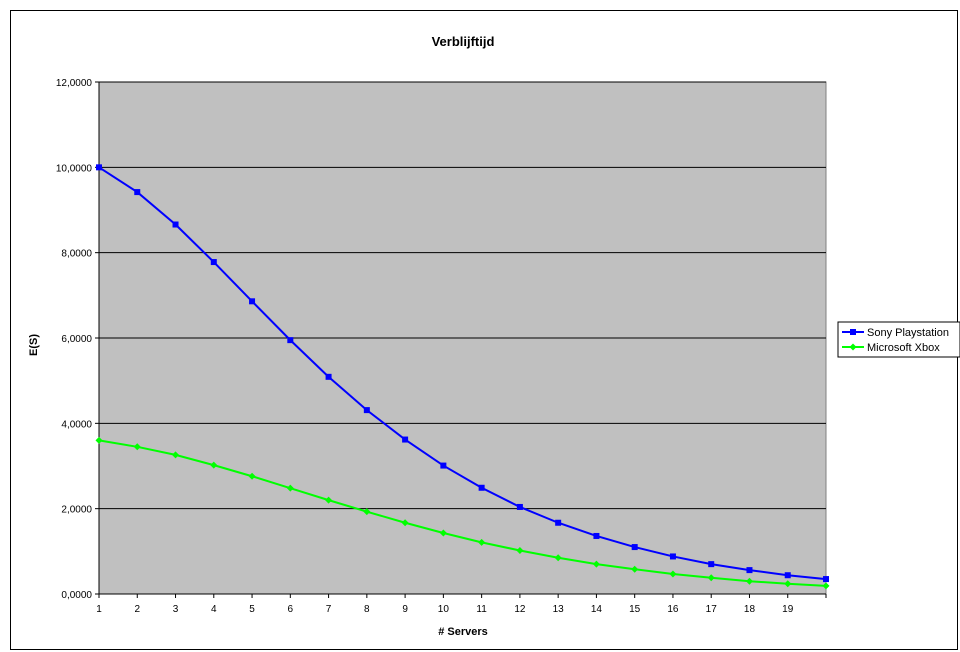  I want to click on x-tick-label: 6, so click(291, 609).